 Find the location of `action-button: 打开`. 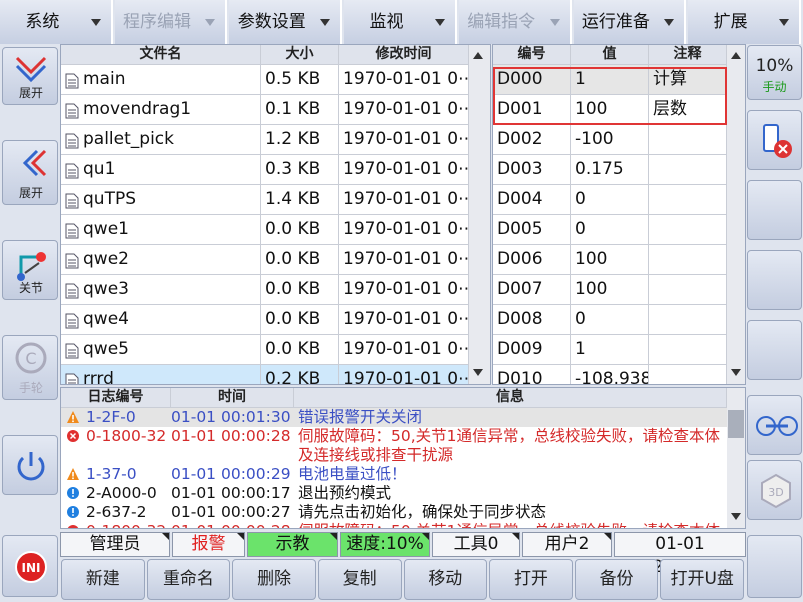

action-button: 打开 is located at coordinates (531, 579).